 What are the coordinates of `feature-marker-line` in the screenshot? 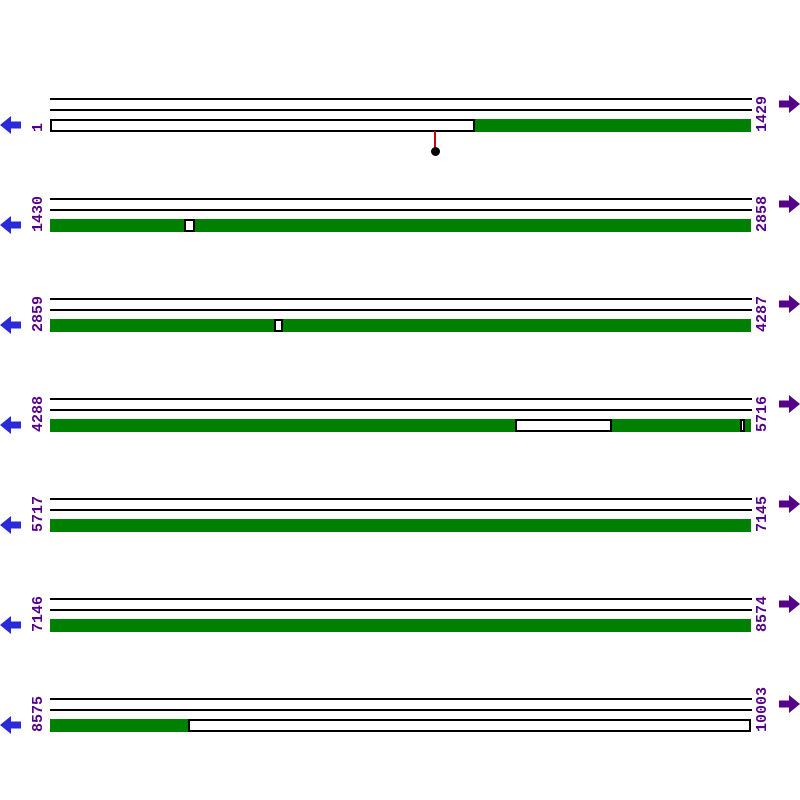 It's located at (435, 140).